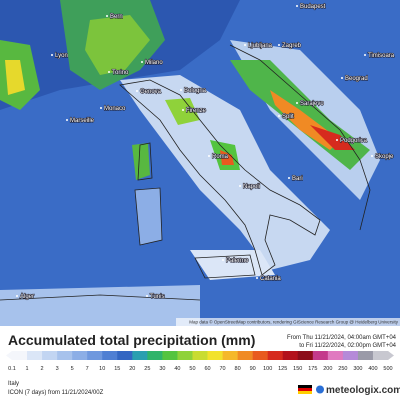 Image resolution: width=400 pixels, height=400 pixels. Describe the element at coordinates (12, 369) in the screenshot. I see `legend-label: 0.1` at that location.